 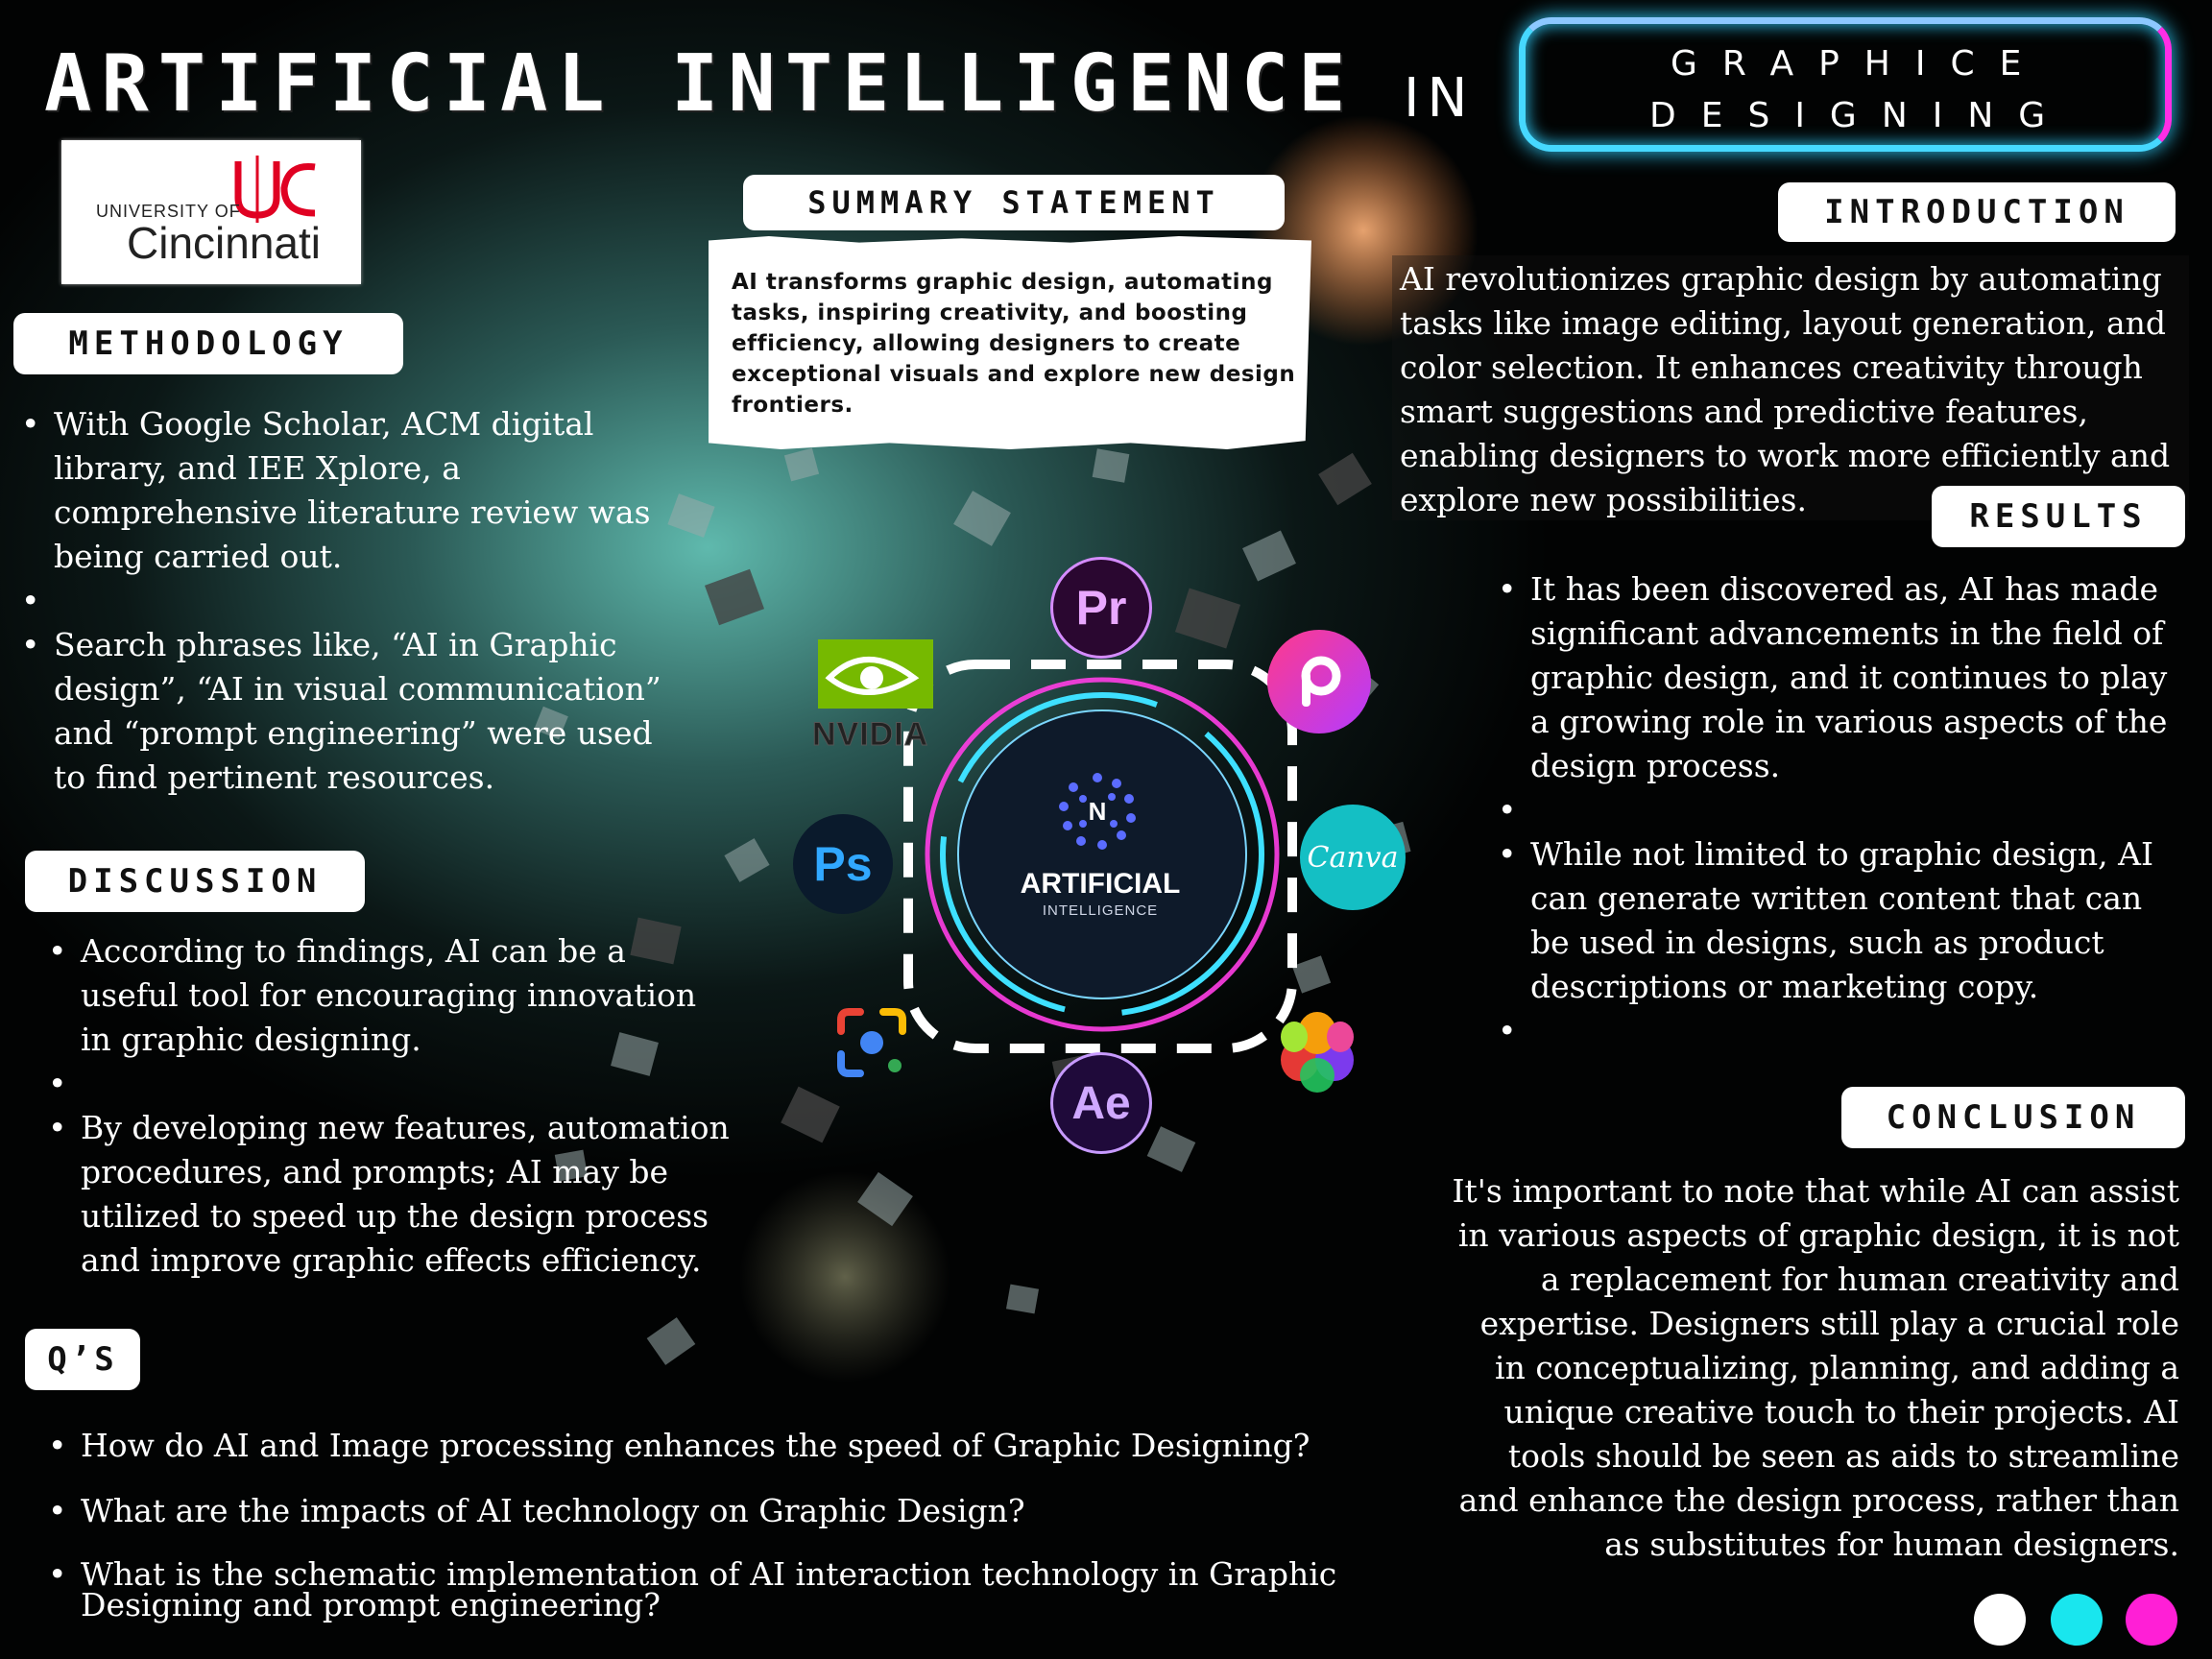 What do you see at coordinates (1014, 202) in the screenshot?
I see `summary-heading: SUMMARY STATEMENT` at bounding box center [1014, 202].